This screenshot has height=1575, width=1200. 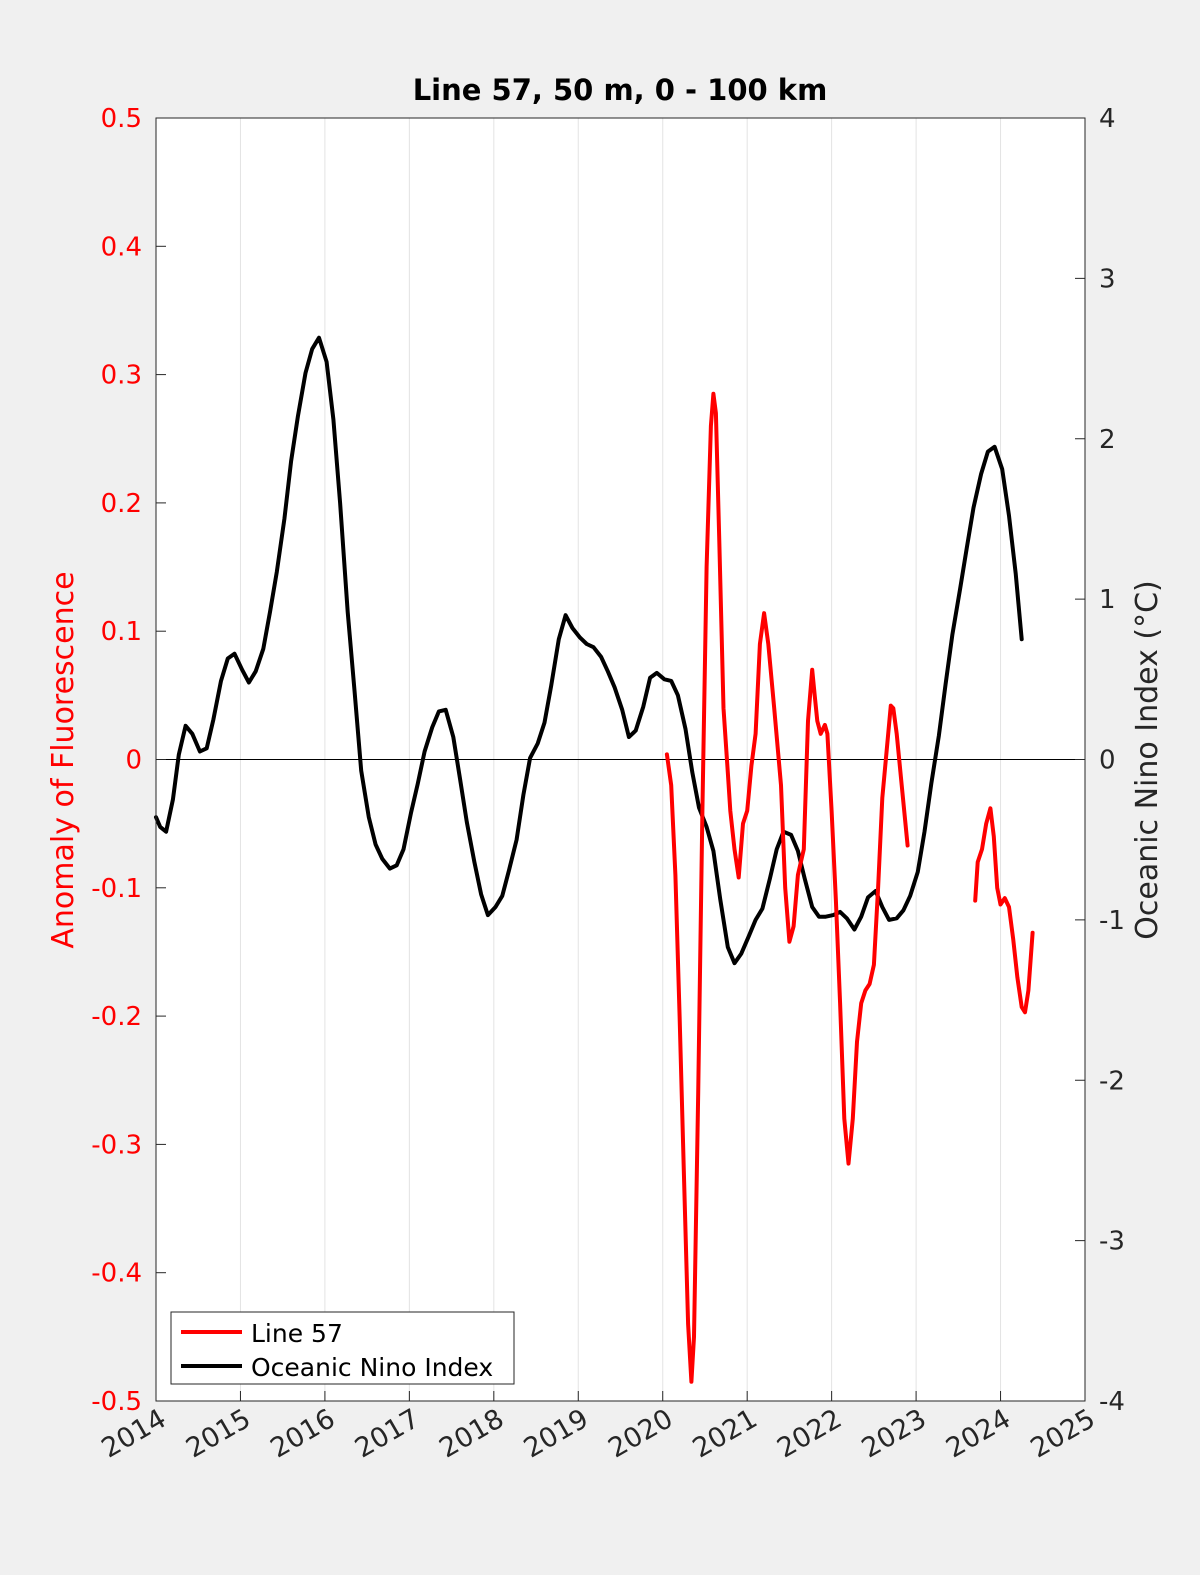 What do you see at coordinates (116, 1274) in the screenshot?
I see `left-y-tick-label: -0.4` at bounding box center [116, 1274].